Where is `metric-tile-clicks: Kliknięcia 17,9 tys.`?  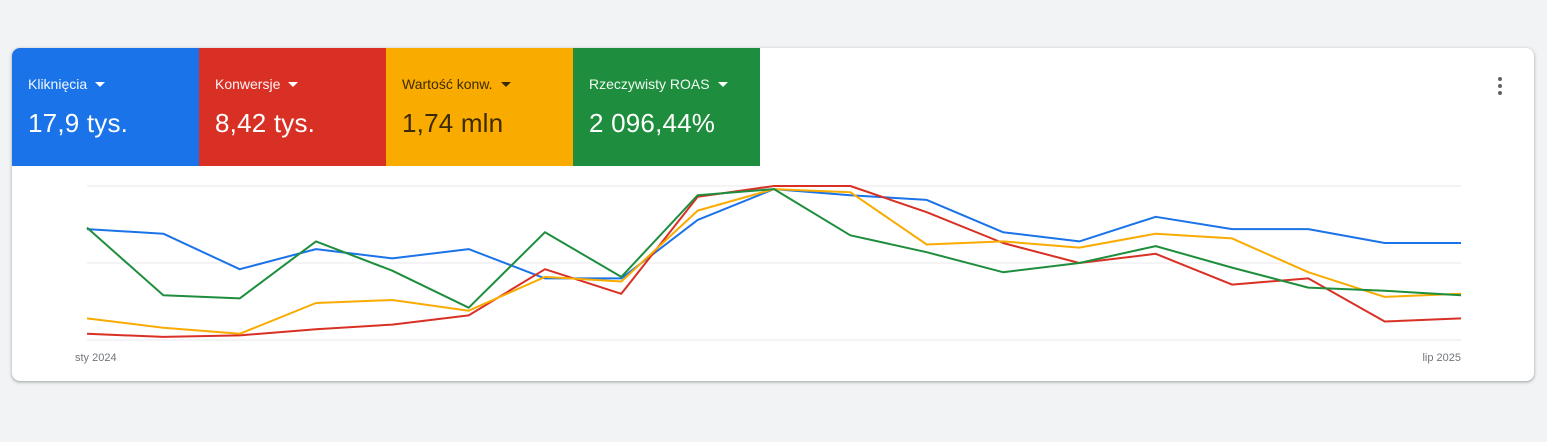 metric-tile-clicks: Kliknięcia 17,9 tys. is located at coordinates (105, 107).